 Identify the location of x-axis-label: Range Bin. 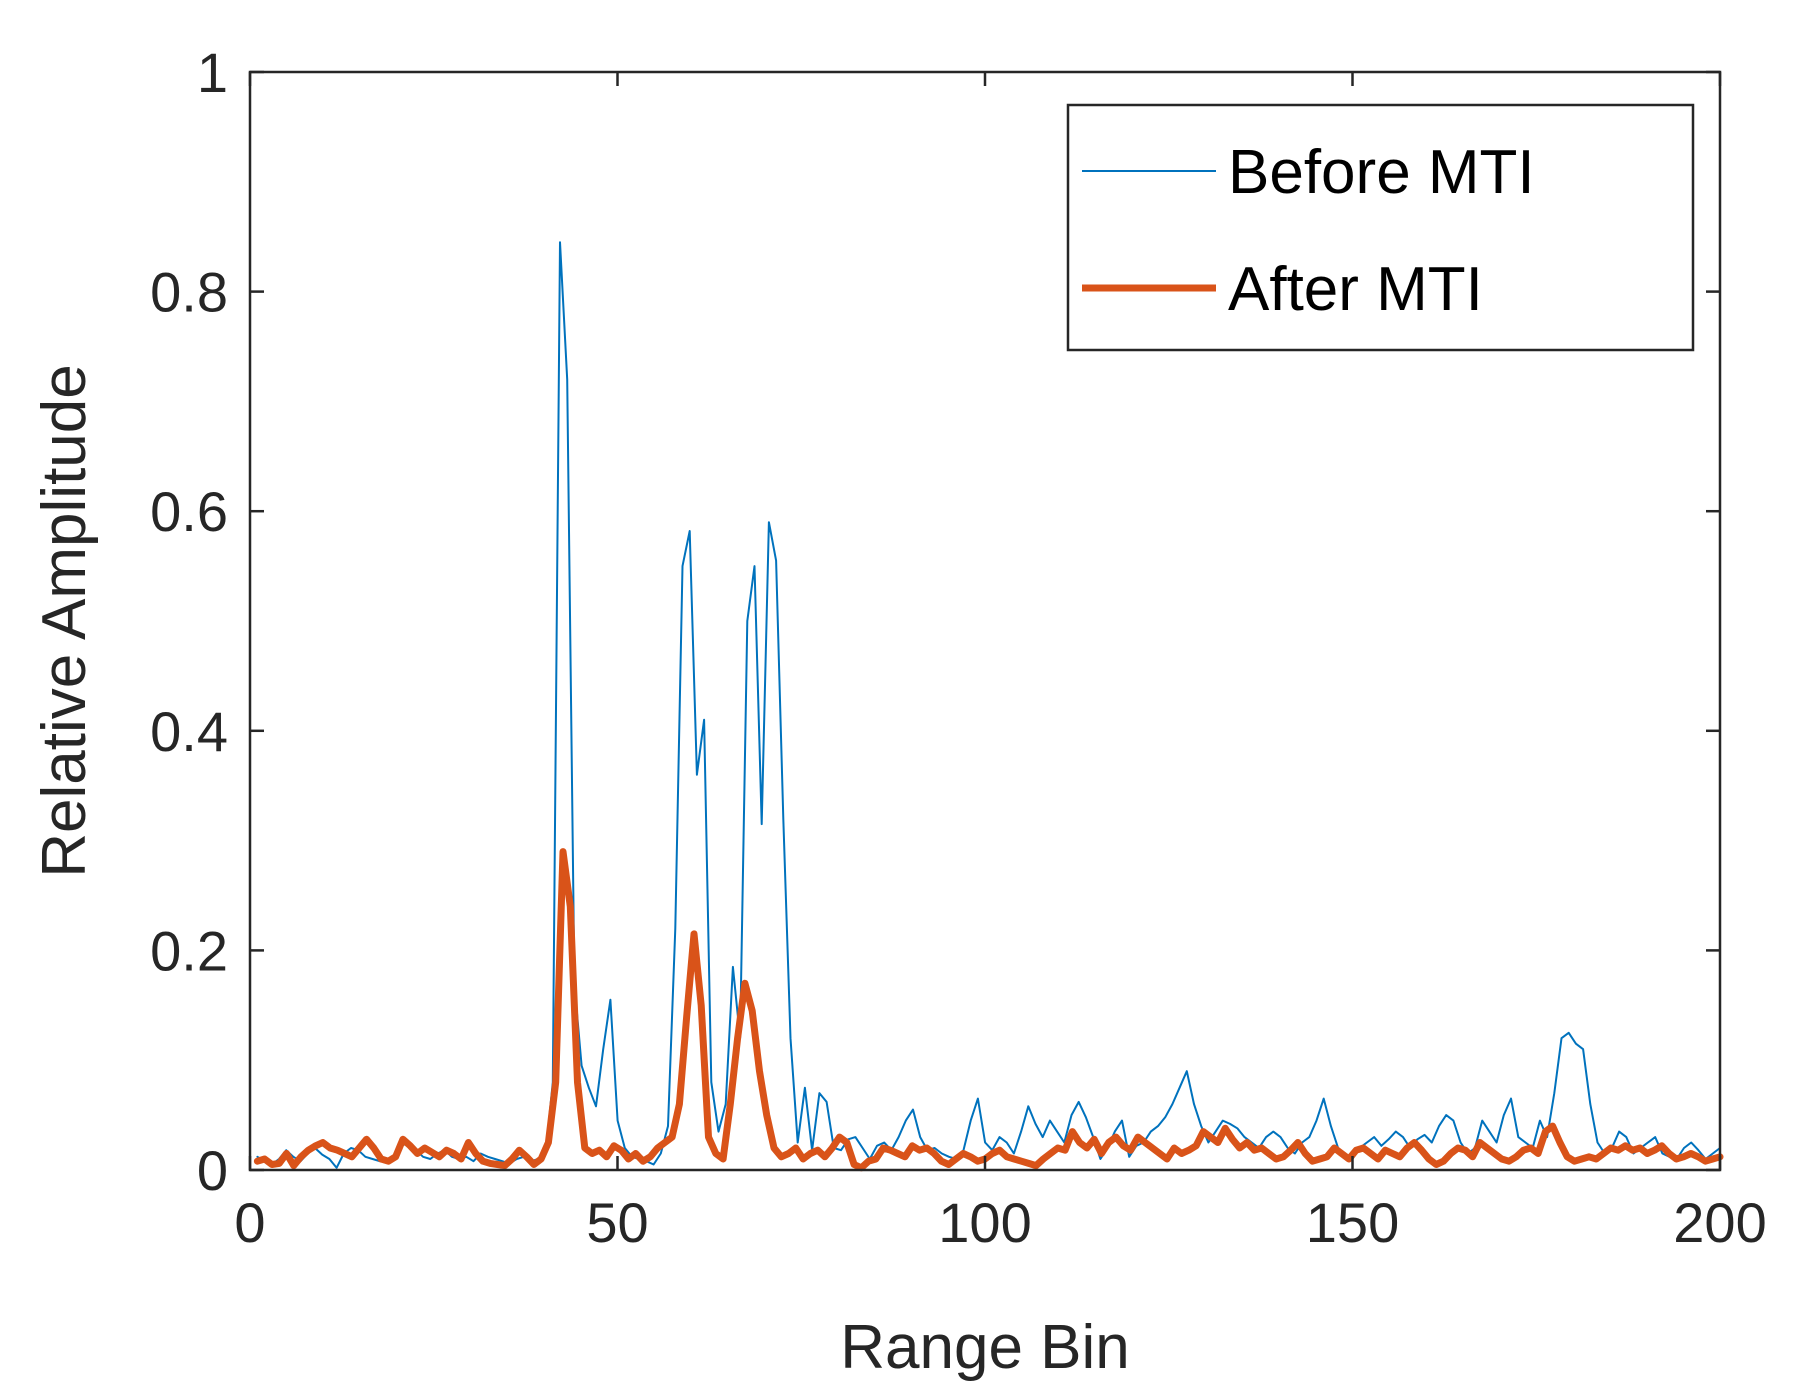
(985, 1347).